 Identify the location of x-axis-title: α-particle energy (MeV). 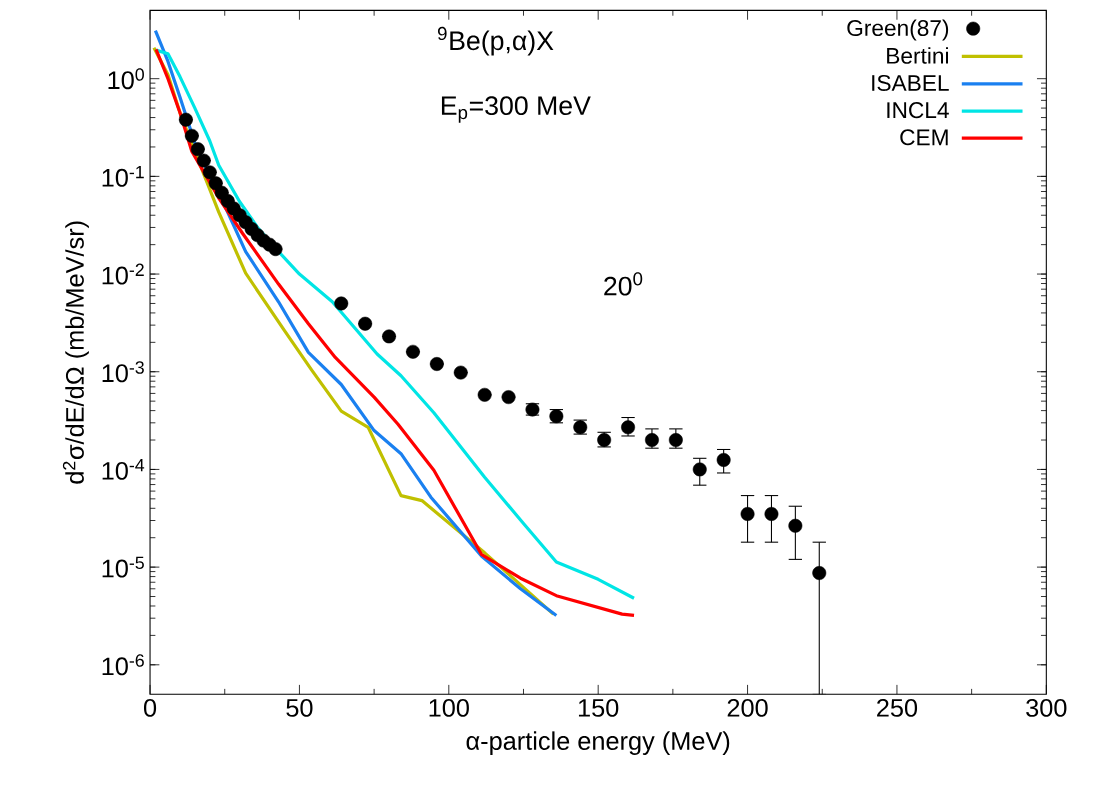
(598, 743).